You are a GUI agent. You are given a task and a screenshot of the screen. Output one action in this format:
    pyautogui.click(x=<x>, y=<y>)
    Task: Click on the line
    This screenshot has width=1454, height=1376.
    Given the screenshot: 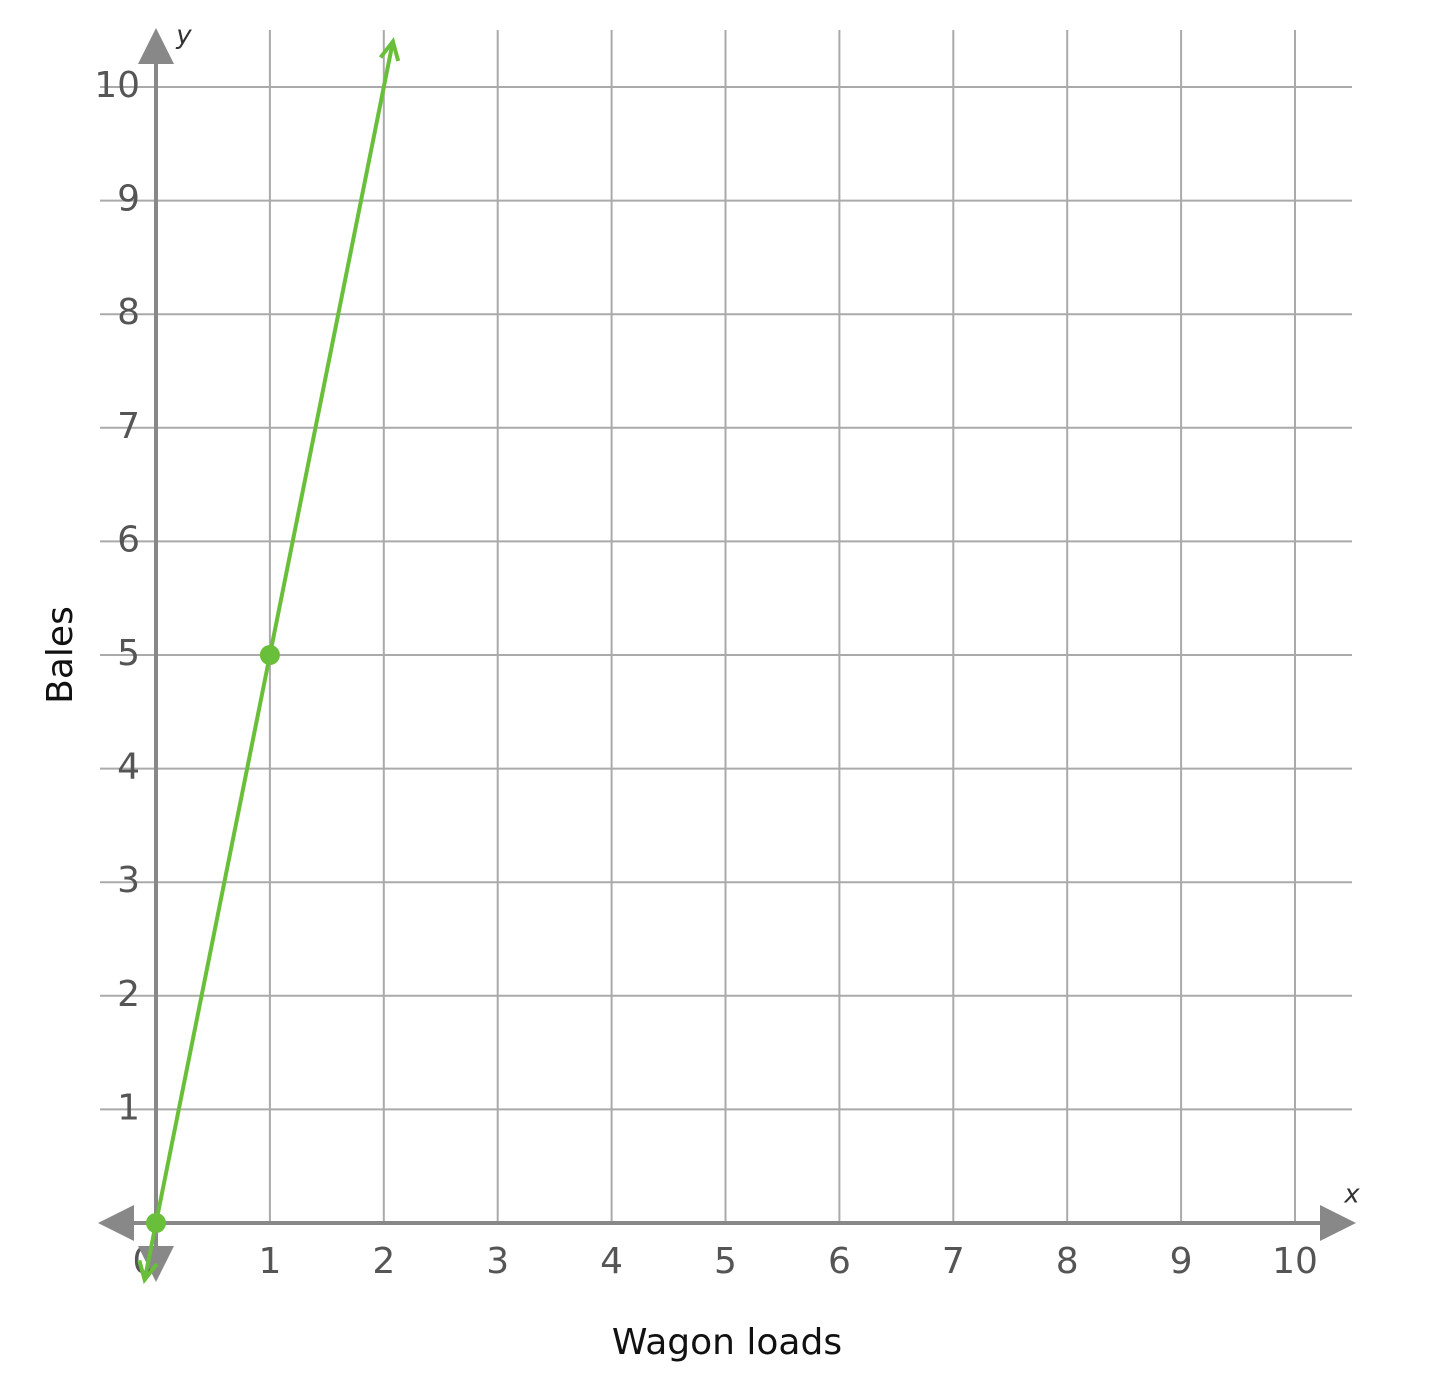 What is the action you would take?
    pyautogui.click(x=213, y=939)
    